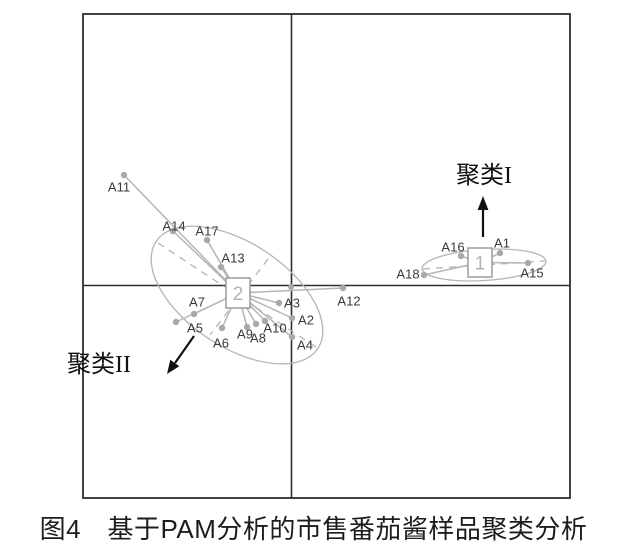  I want to click on data-point-A5, so click(176, 322).